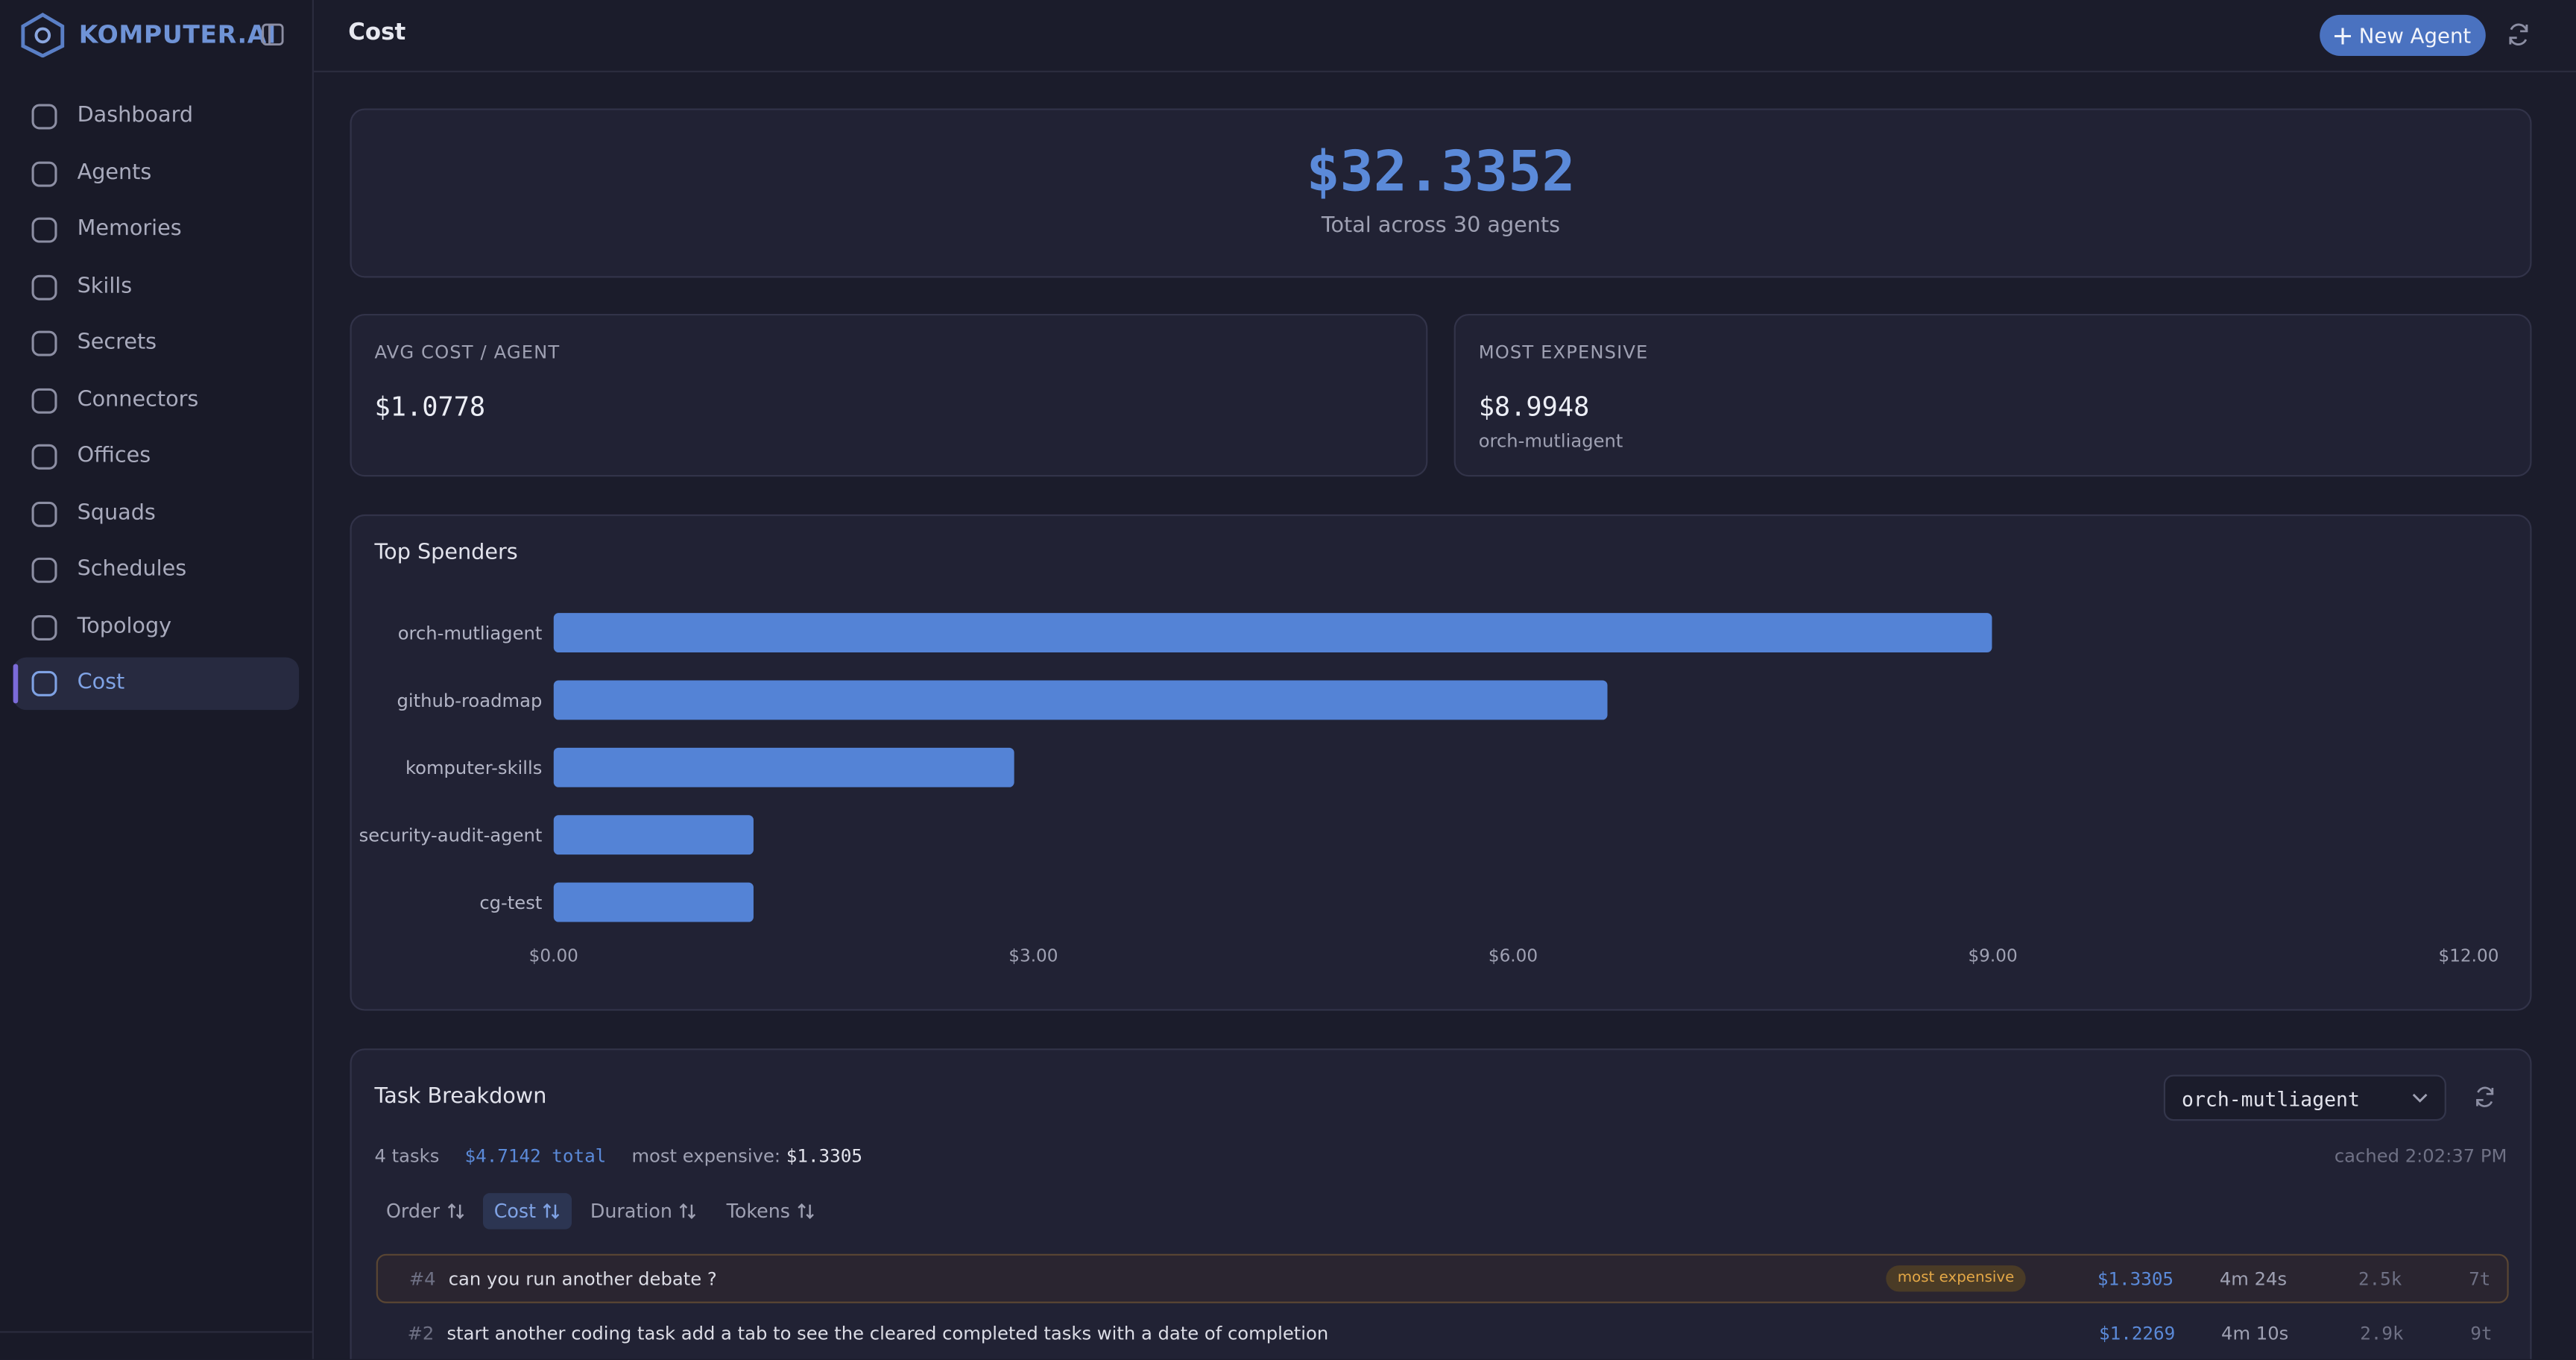 The width and height of the screenshot is (2576, 1360). Describe the element at coordinates (2135, 1279) in the screenshot. I see `task-cost: $1.3305` at that location.